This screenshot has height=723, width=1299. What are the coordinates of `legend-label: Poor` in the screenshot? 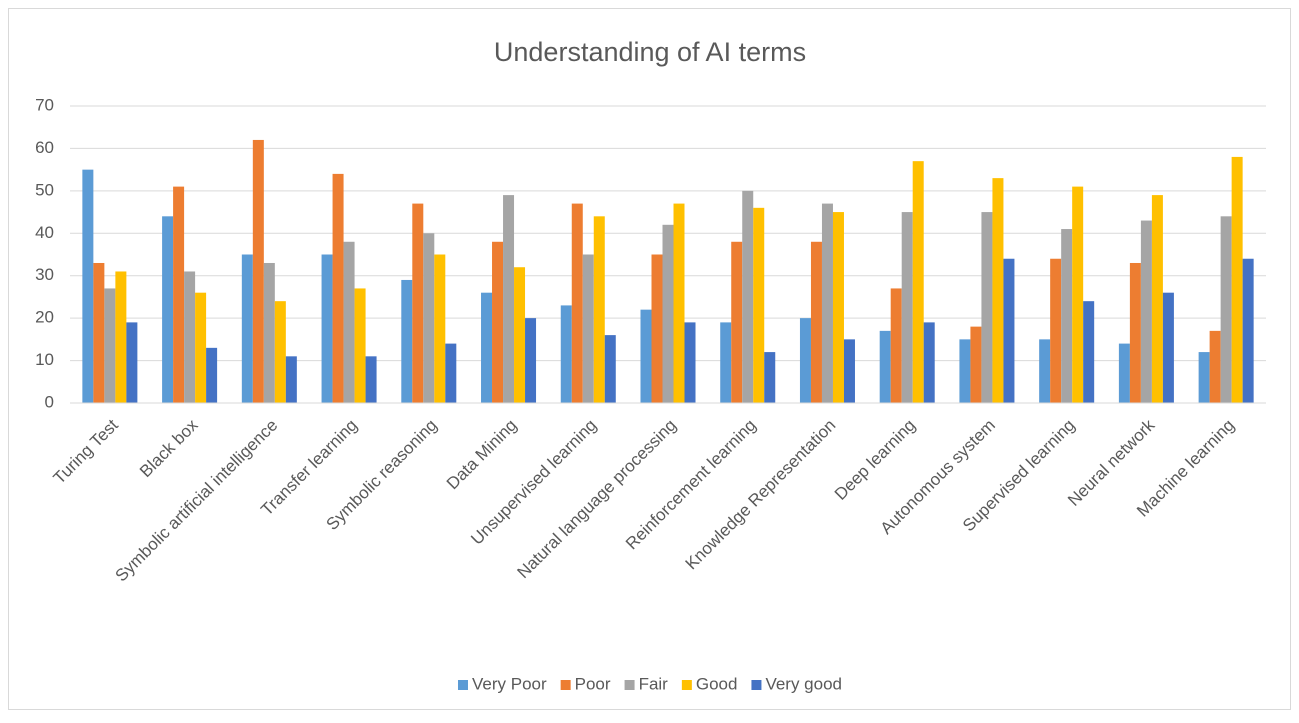 It's located at (593, 683).